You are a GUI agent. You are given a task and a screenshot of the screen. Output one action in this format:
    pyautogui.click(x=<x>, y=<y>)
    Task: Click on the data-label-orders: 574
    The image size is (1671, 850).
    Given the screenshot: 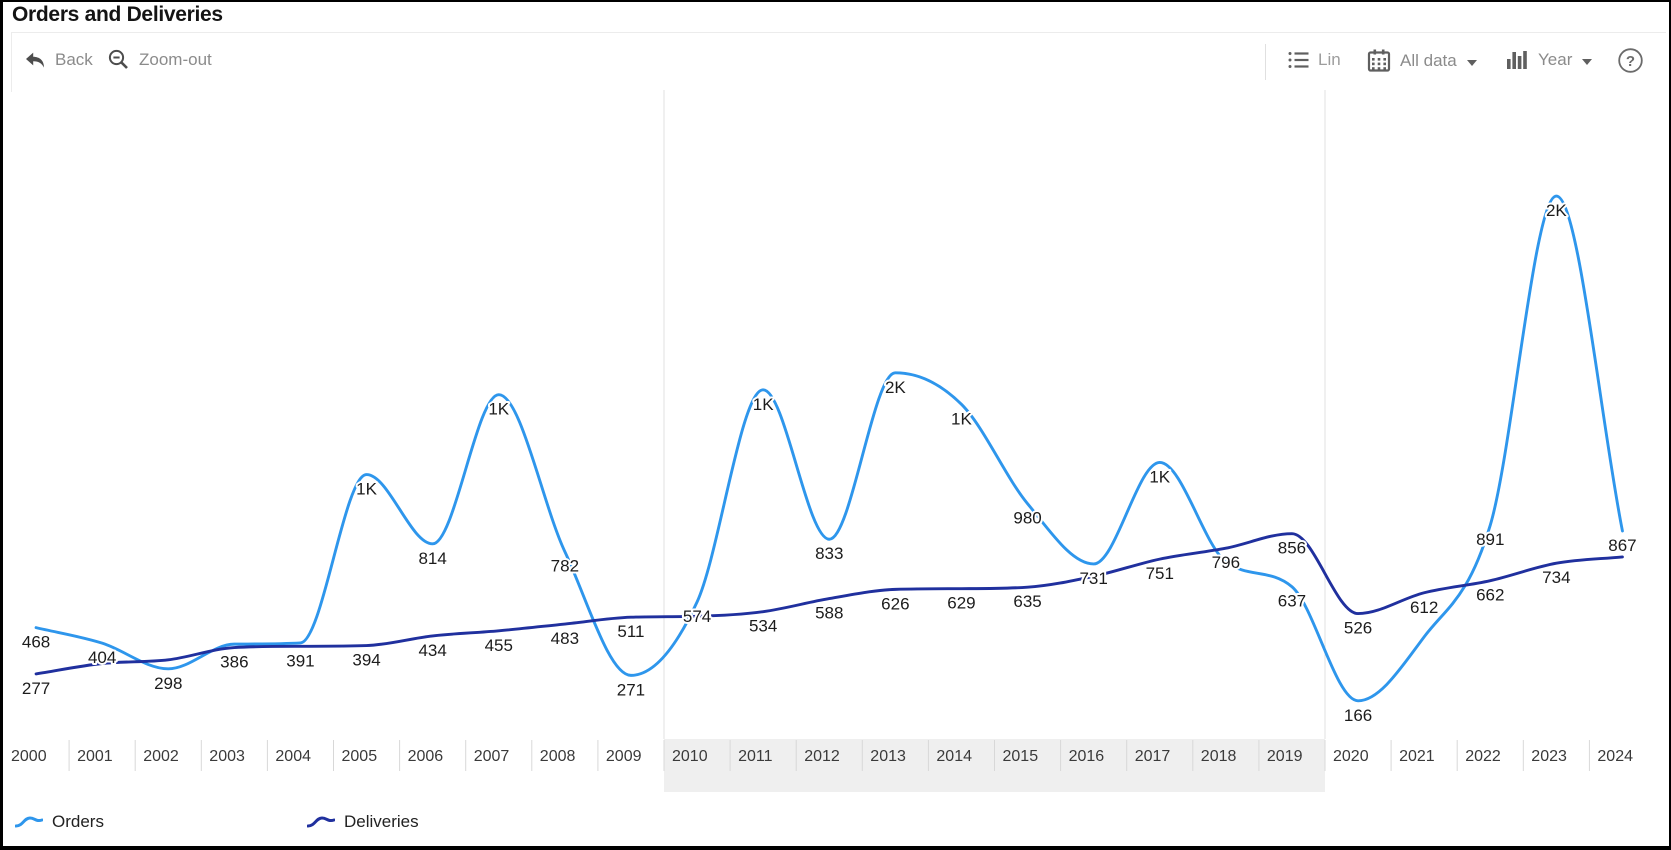 What is the action you would take?
    pyautogui.click(x=697, y=616)
    